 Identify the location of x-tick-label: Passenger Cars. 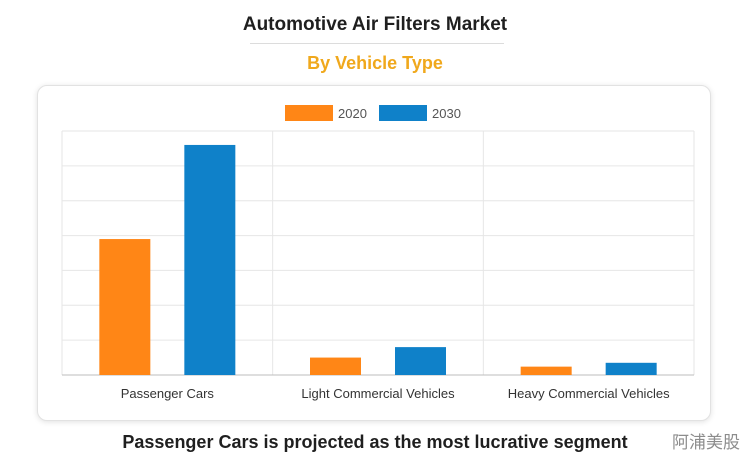
(168, 393).